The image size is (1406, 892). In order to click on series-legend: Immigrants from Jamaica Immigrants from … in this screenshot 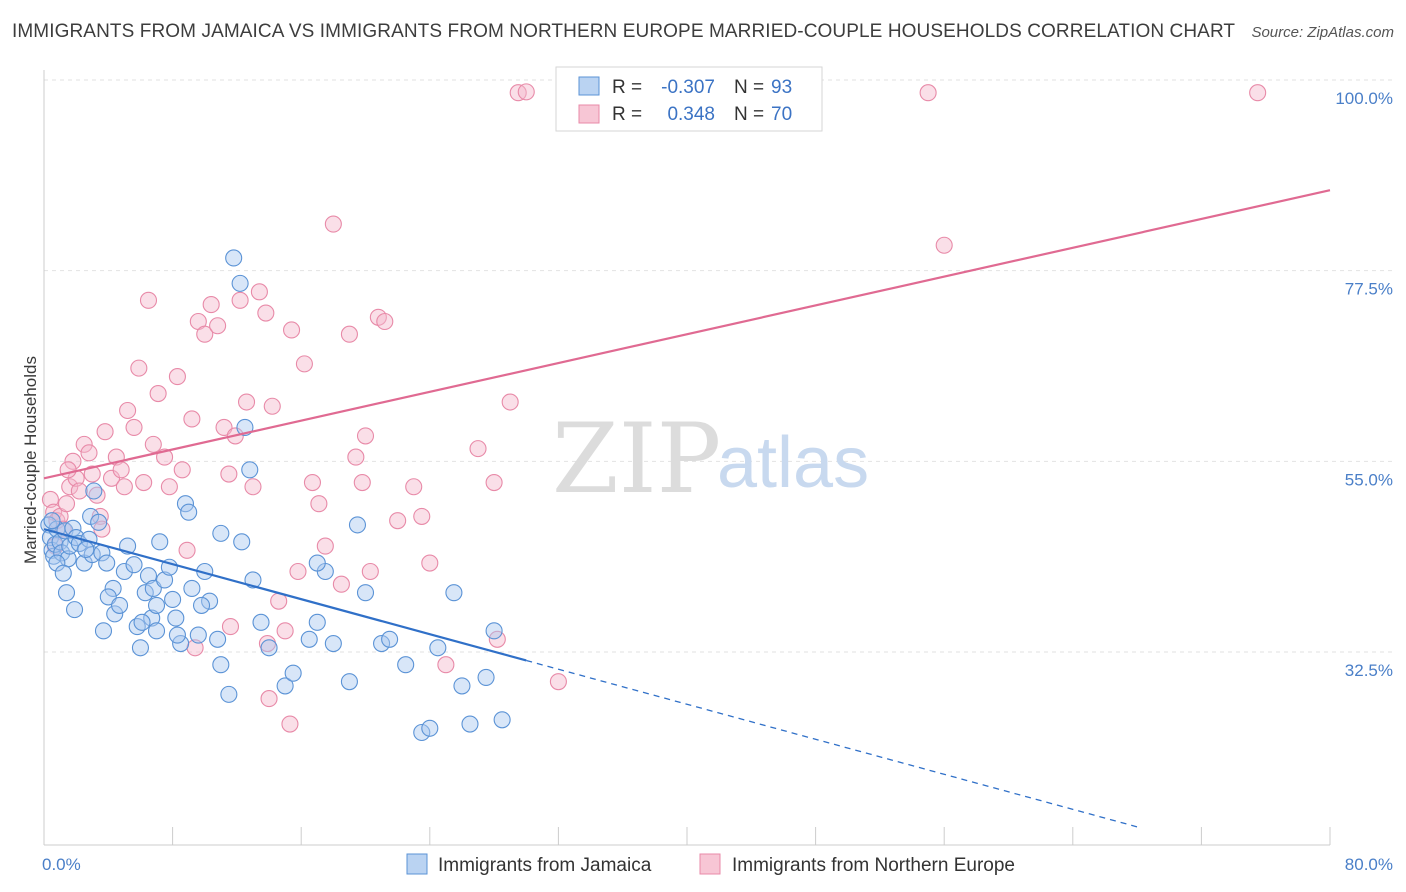, I will do `click(710, 864)`.